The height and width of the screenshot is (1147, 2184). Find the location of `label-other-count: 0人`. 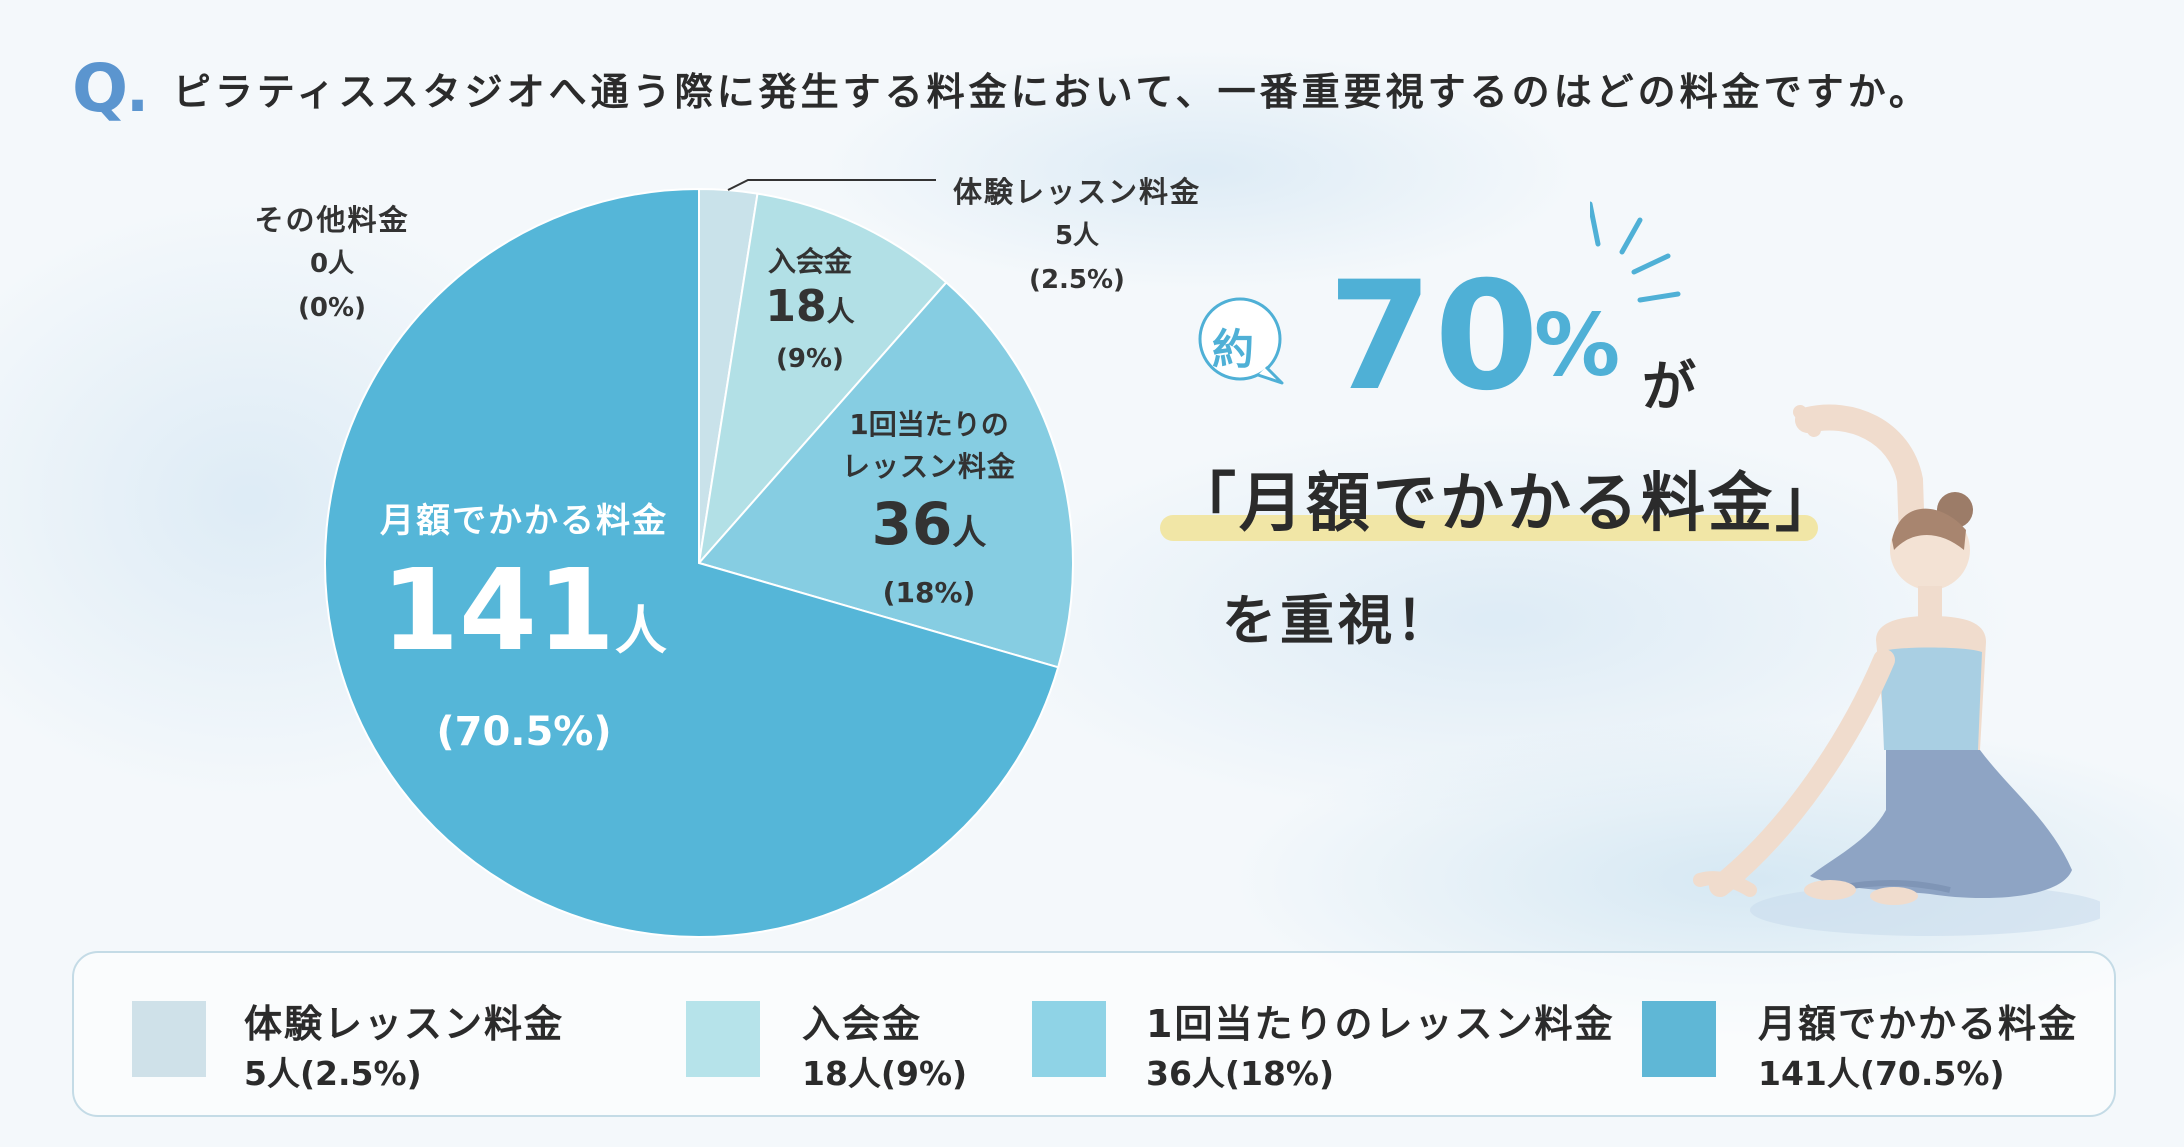

label-other-count: 0人 is located at coordinates (332, 264).